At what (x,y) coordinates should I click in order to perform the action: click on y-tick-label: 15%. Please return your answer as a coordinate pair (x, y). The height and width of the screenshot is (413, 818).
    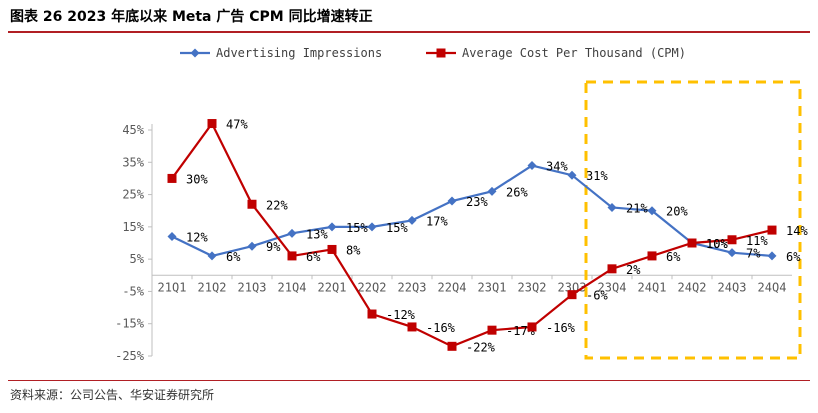
    Looking at the image, I should click on (133, 227).